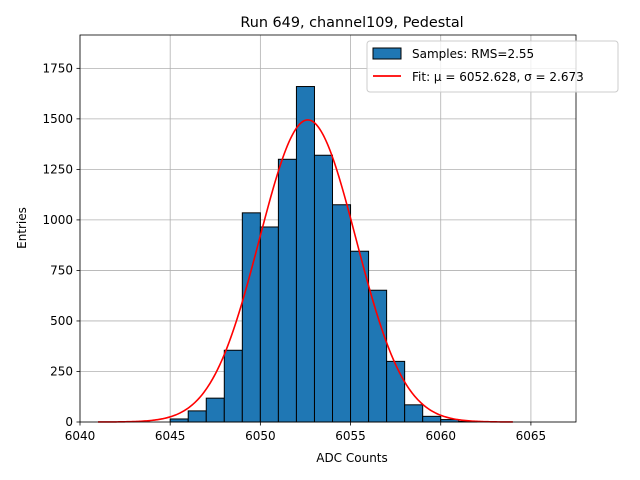  What do you see at coordinates (61, 270) in the screenshot?
I see `y-tick-label: 750` at bounding box center [61, 270].